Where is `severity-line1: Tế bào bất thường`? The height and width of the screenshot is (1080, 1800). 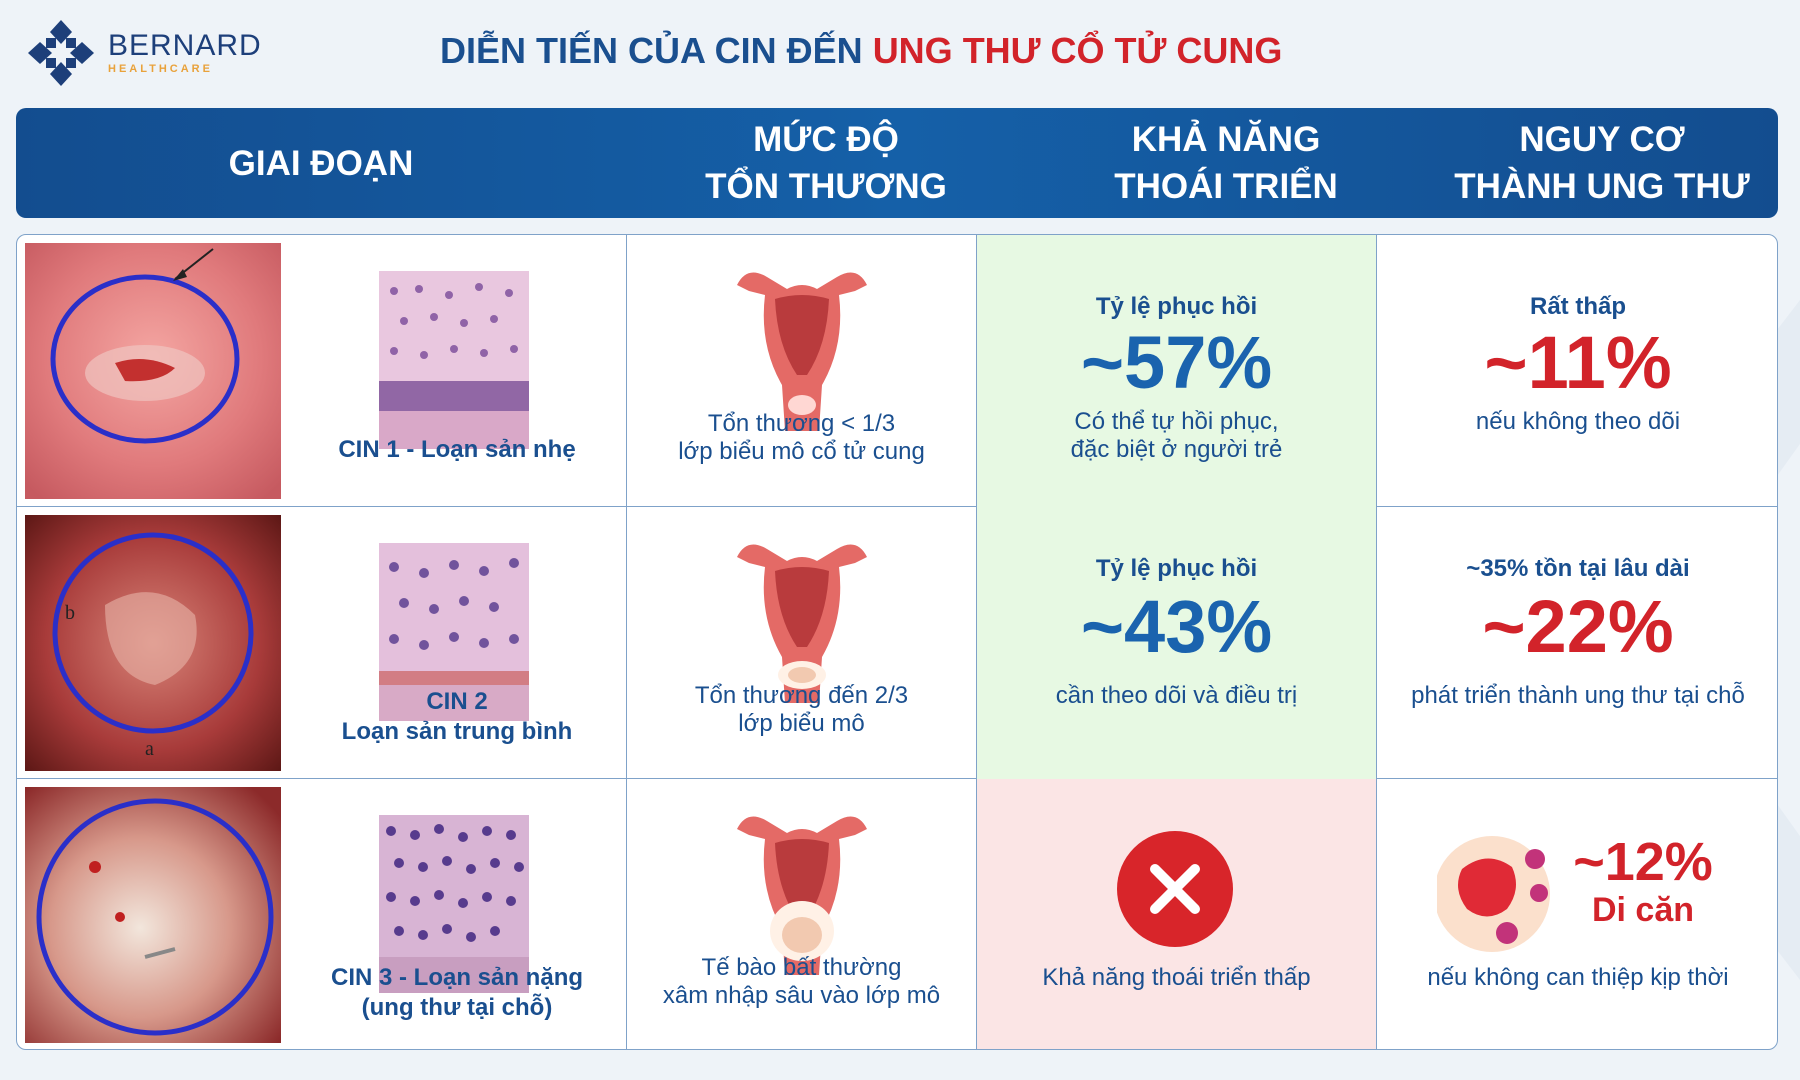 severity-line1: Tế bào bất thường is located at coordinates (801, 967).